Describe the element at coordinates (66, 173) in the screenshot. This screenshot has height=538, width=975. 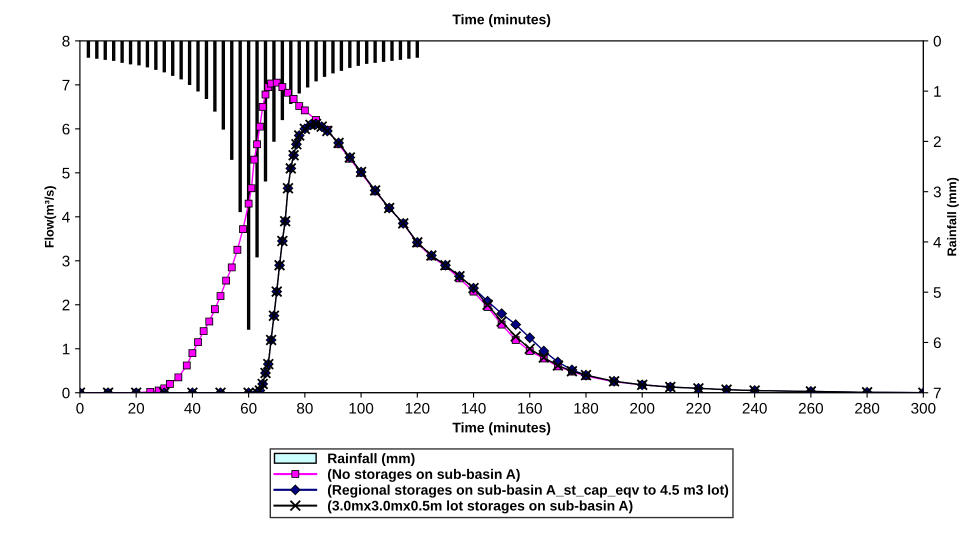
I see `y-tick-label: 5` at that location.